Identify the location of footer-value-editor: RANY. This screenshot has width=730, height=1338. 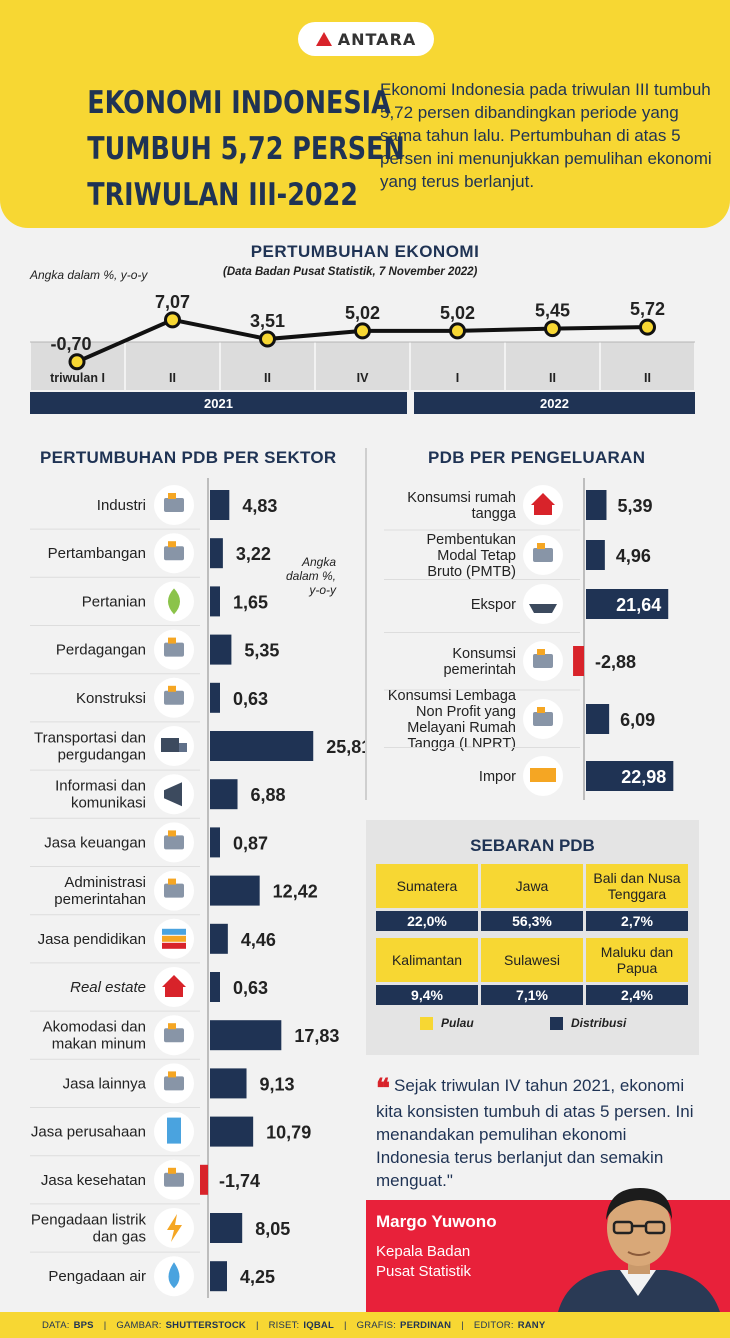
(531, 1325).